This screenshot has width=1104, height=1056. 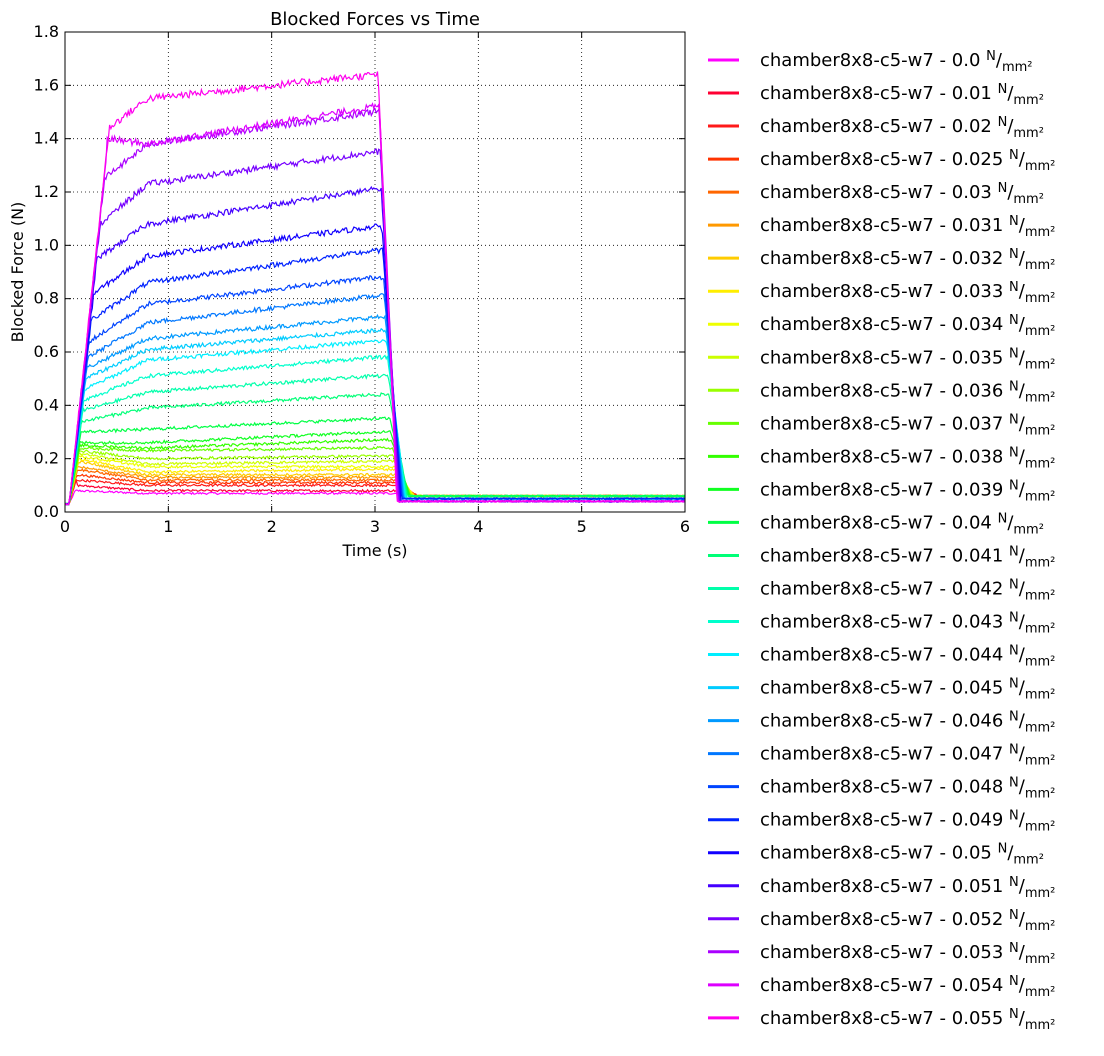 What do you see at coordinates (907, 260) in the screenshot?
I see `legend-label: chamber8x8-c5-w7 - 0.032 N/mm²` at bounding box center [907, 260].